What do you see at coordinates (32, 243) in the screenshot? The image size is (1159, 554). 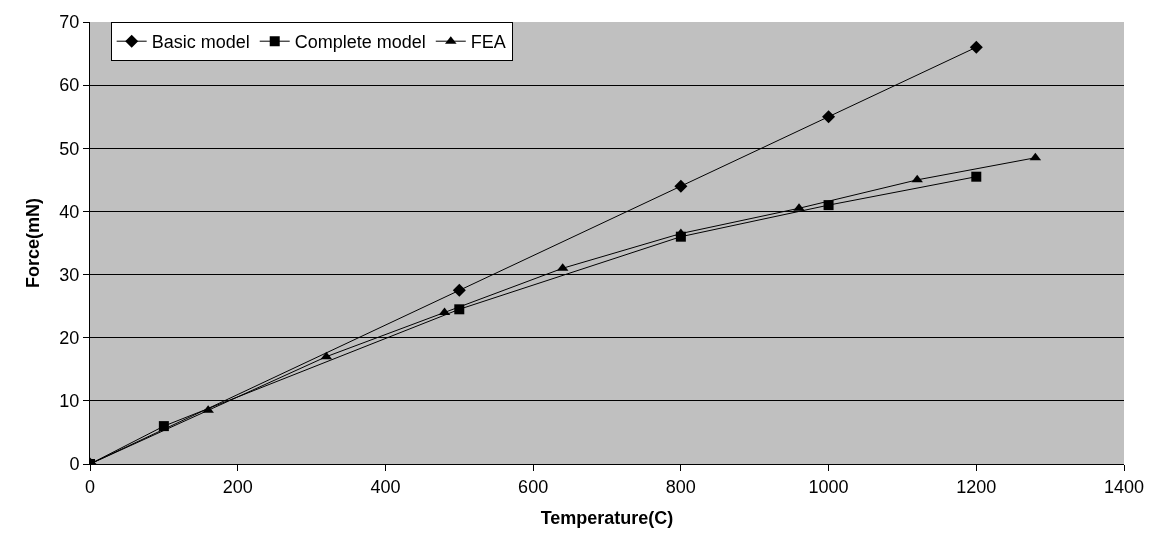 I see `y-axis-title: Force(mN)` at bounding box center [32, 243].